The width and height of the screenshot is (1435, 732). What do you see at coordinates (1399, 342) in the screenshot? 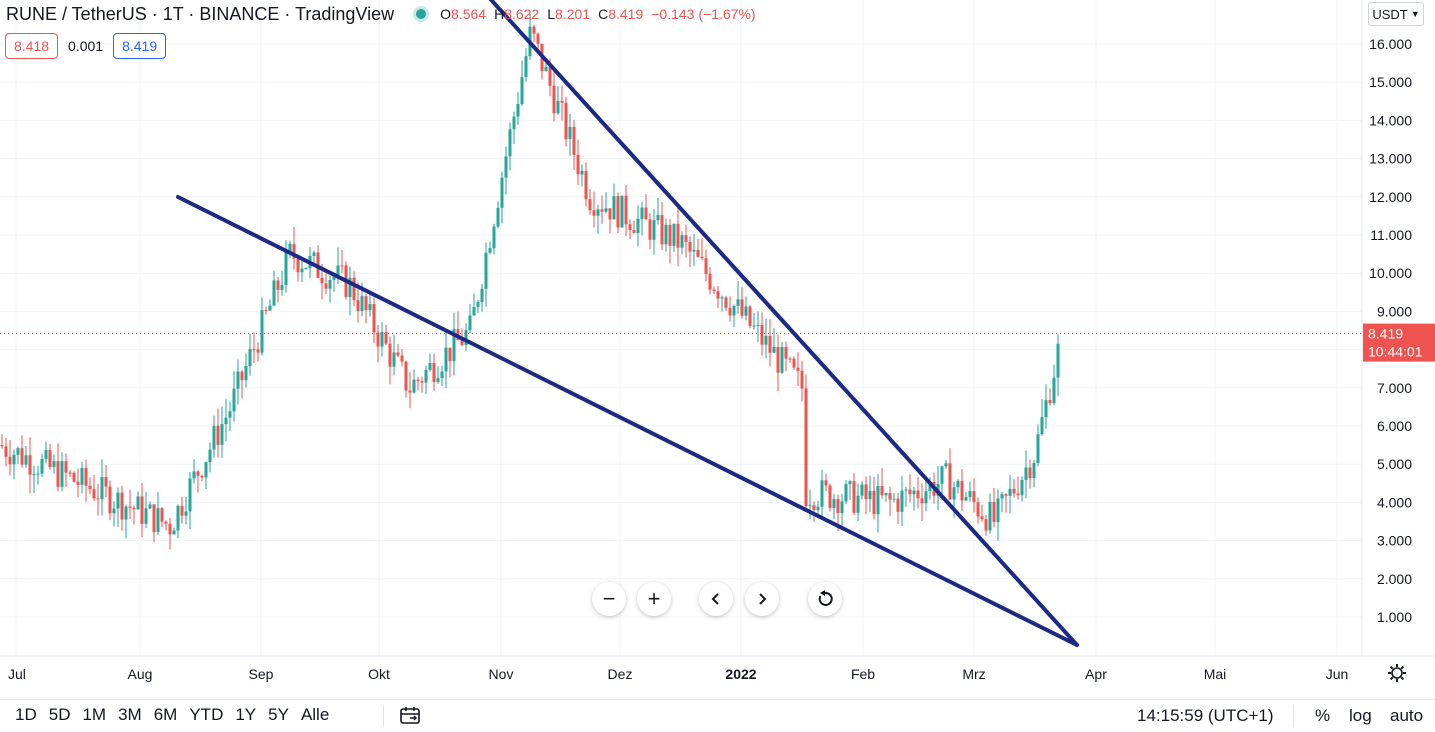
I see `last-price-badge` at bounding box center [1399, 342].